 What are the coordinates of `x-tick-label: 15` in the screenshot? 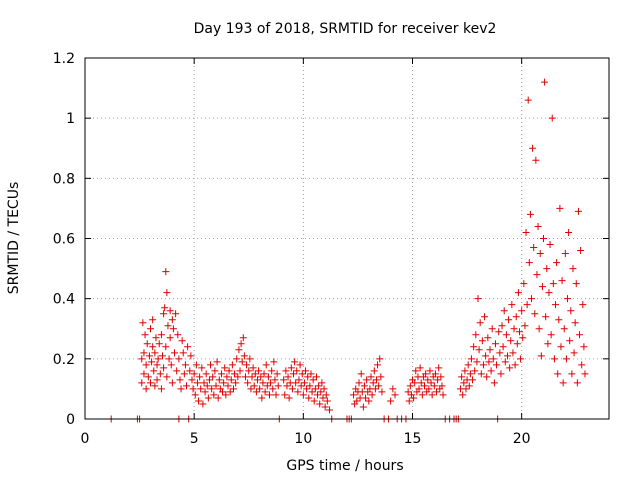 It's located at (413, 439).